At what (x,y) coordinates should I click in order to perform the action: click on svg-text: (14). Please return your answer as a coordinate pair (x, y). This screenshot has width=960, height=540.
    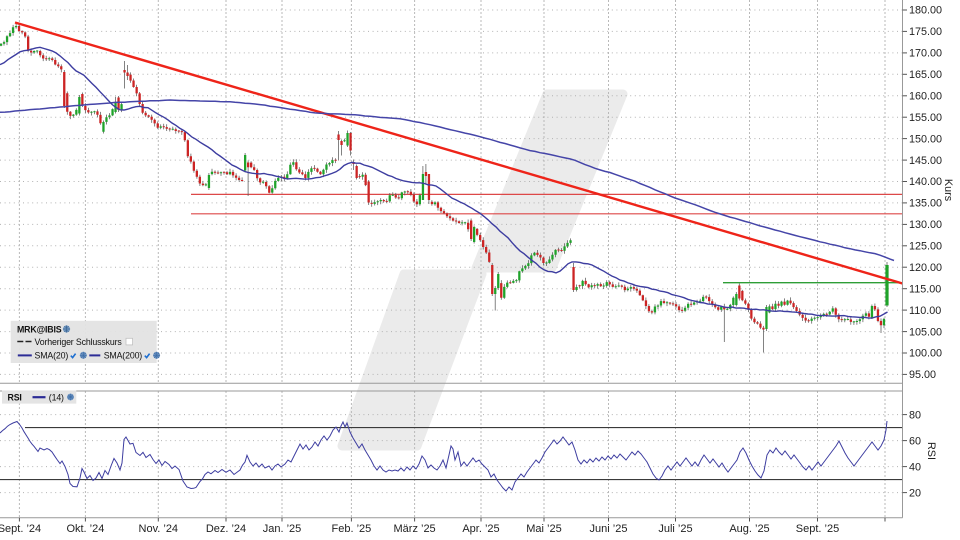
    Looking at the image, I should click on (56, 398).